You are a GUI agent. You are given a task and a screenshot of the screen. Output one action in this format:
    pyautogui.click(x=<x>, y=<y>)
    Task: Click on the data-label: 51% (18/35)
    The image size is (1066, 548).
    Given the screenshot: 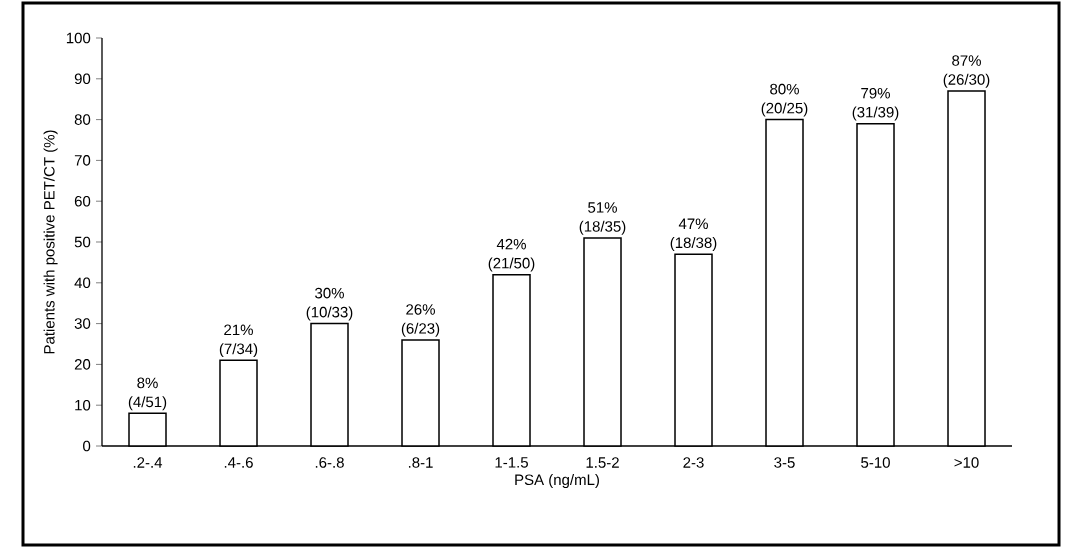 What is the action you would take?
    pyautogui.click(x=602, y=218)
    